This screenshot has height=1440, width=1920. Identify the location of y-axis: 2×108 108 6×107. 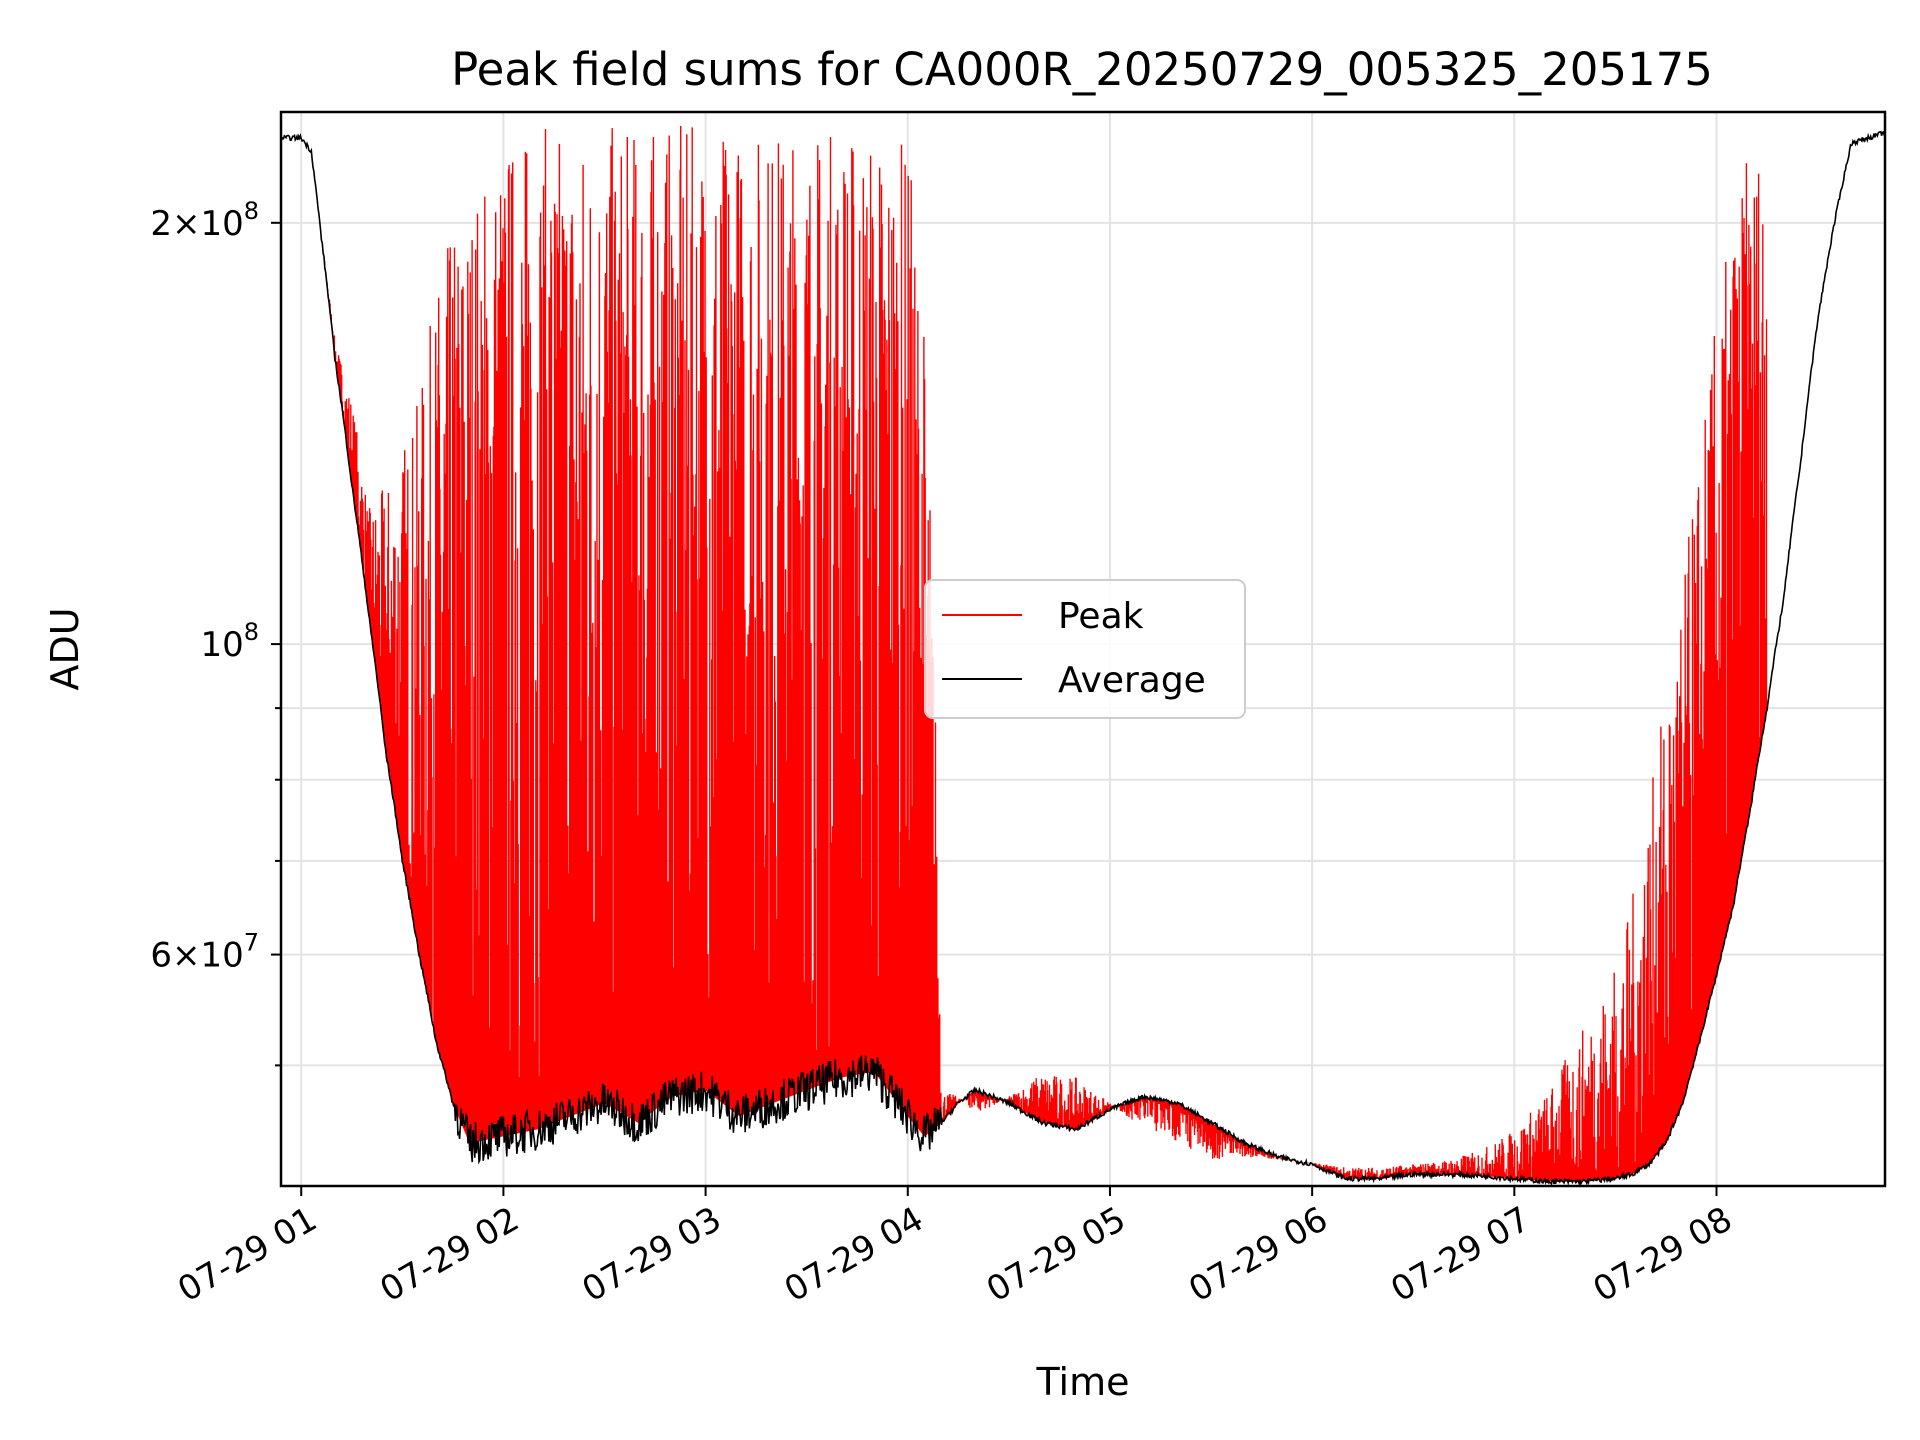
(215, 632).